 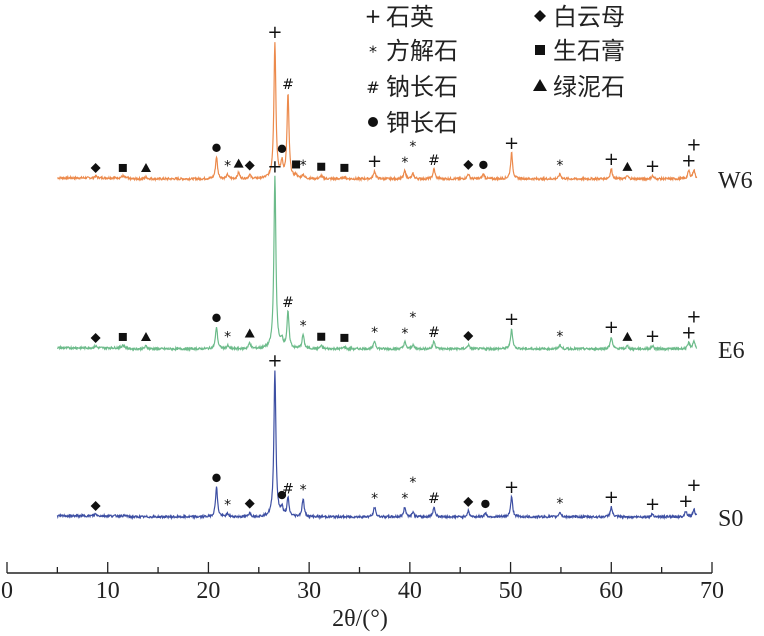 I want to click on legend-item: + 石英, so click(x=399, y=17).